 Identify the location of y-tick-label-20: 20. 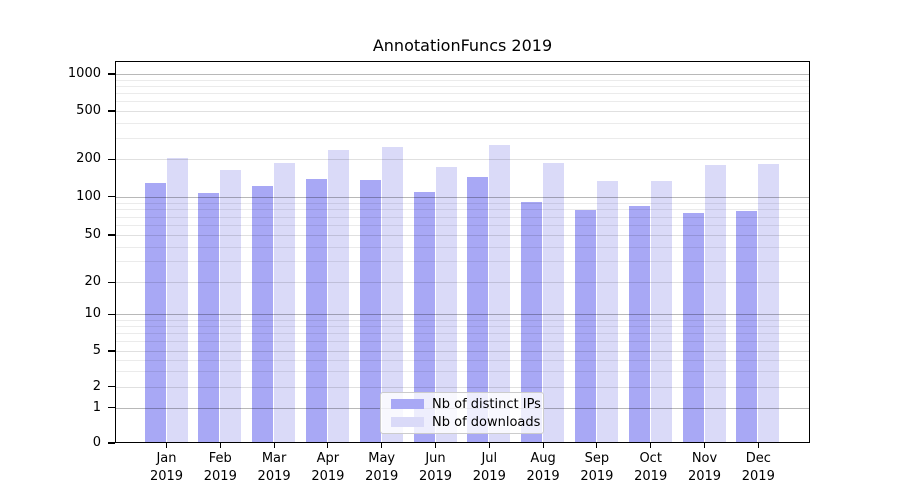
(92, 282).